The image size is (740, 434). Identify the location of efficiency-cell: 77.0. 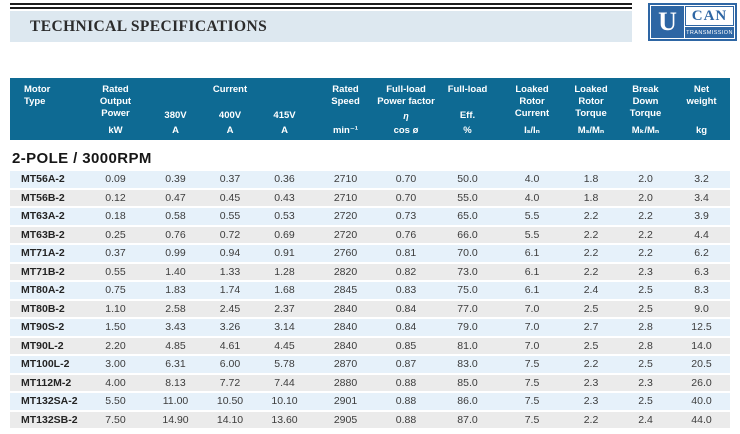
(467, 308).